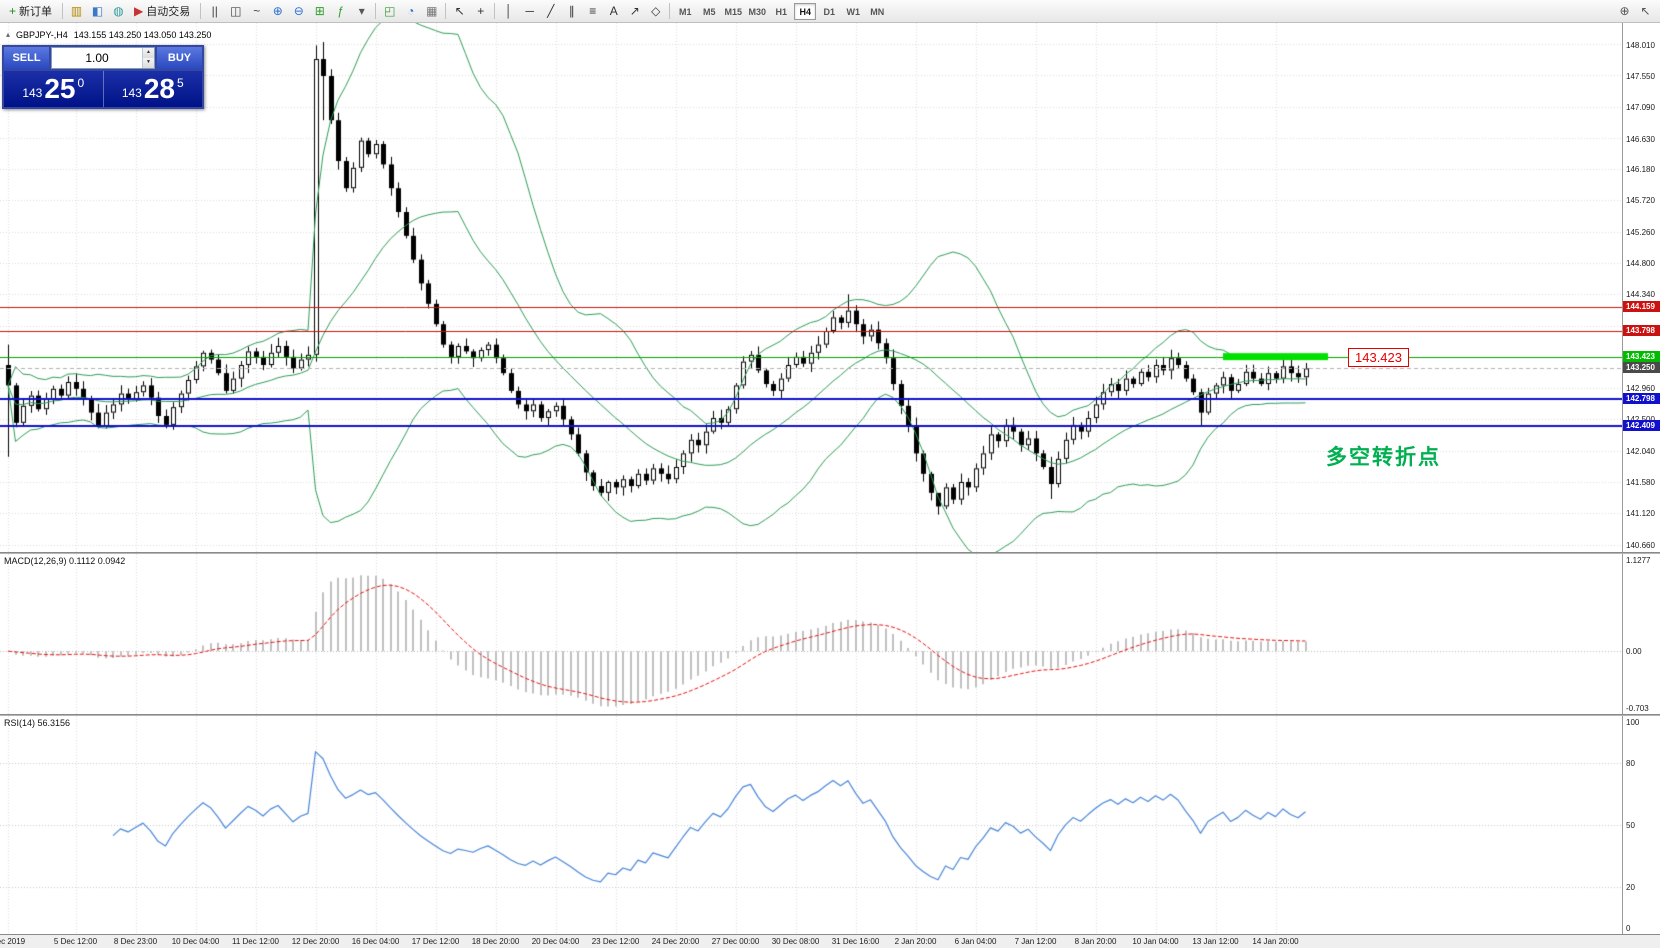  I want to click on sell-price-pipette: 0, so click(81, 83).